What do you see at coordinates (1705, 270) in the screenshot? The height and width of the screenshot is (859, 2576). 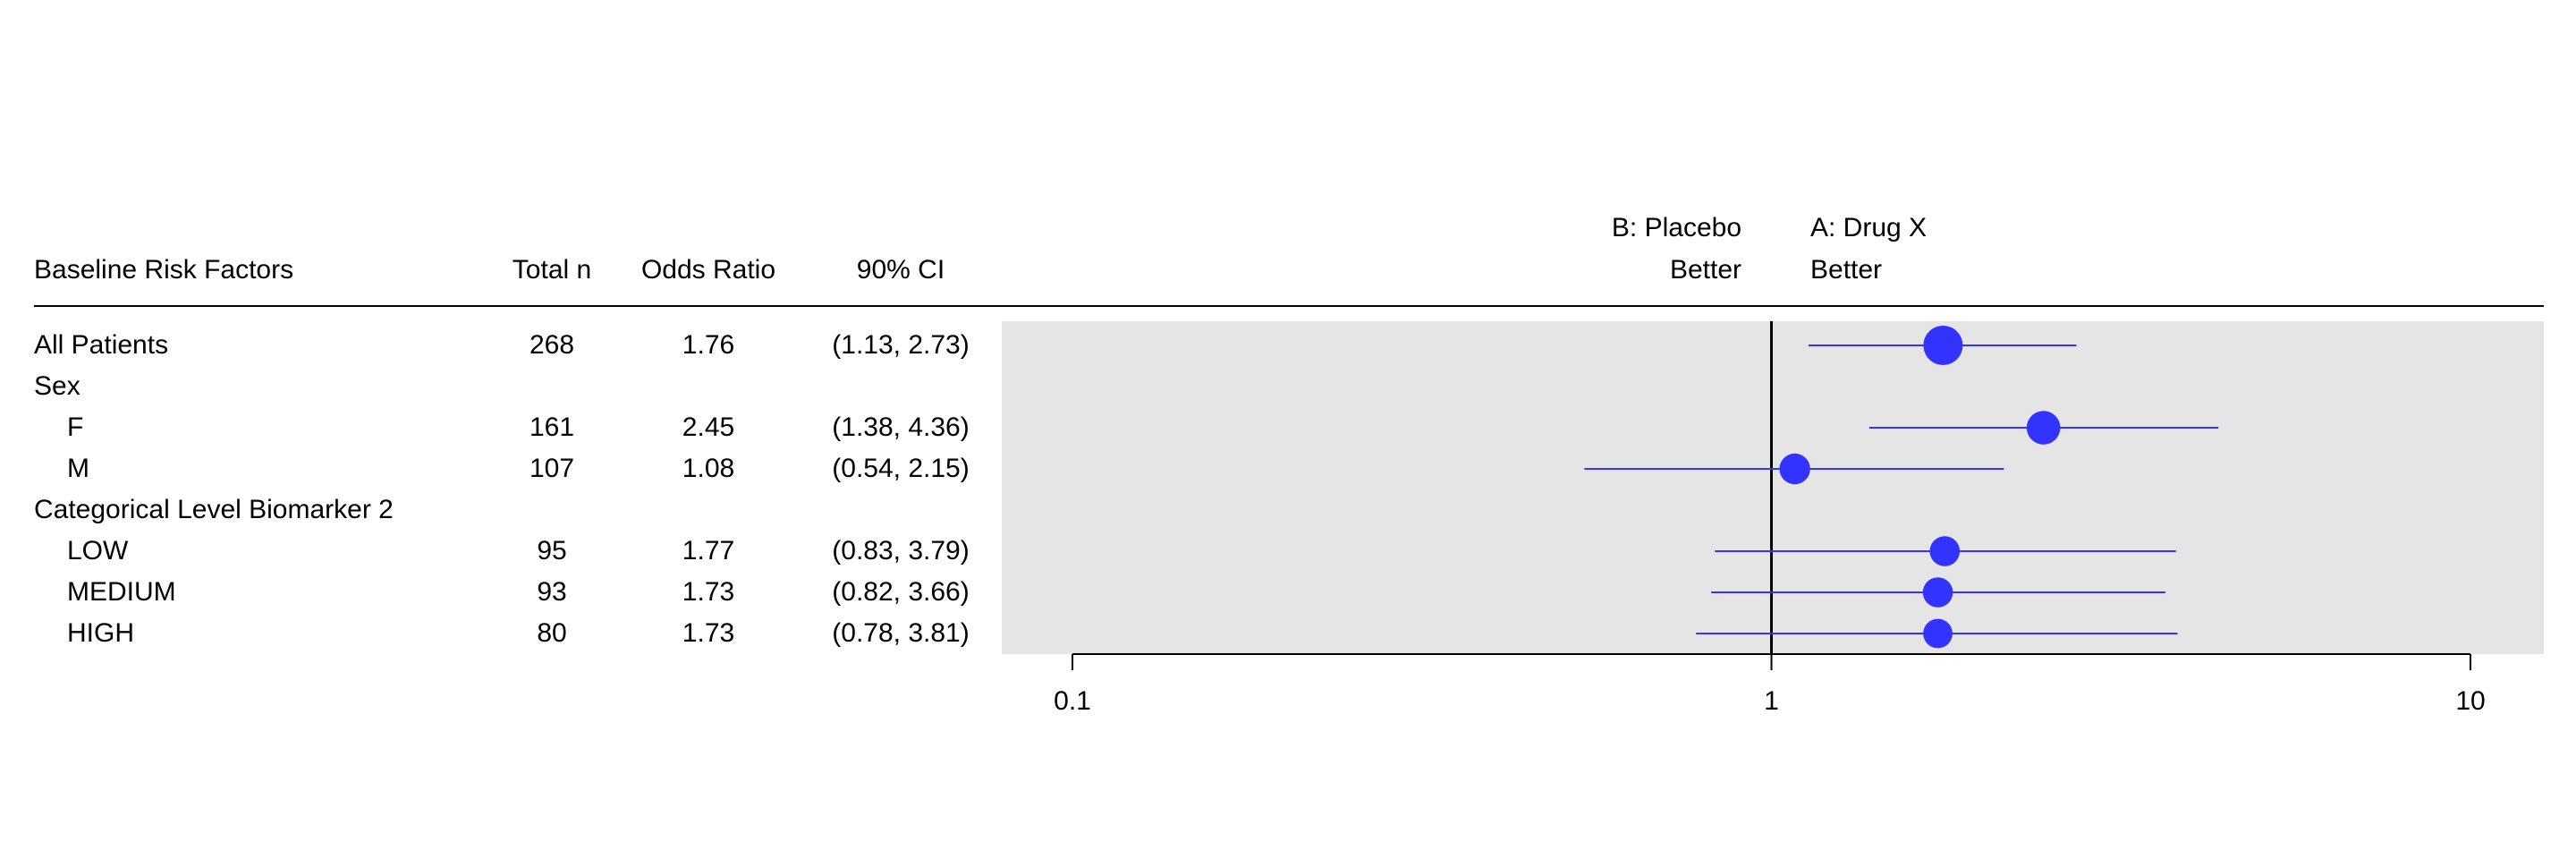 I see `annotation-placebo-better-line2: Better` at bounding box center [1705, 270].